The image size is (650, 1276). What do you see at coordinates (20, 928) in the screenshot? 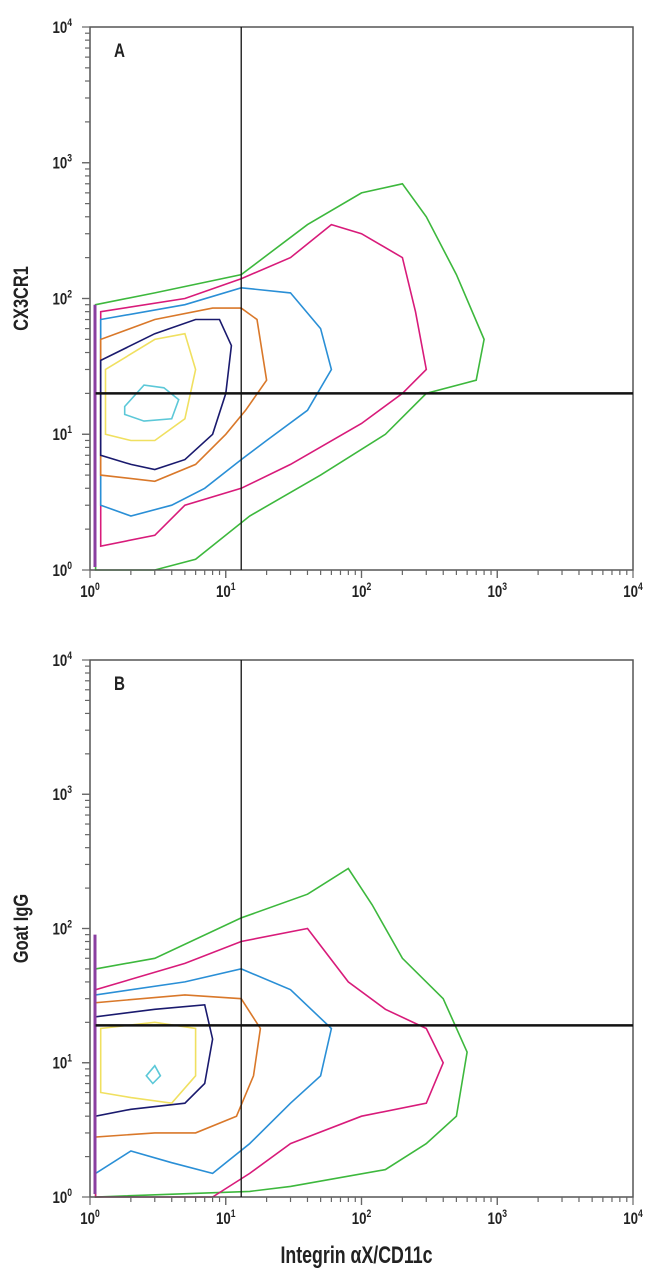
I see `y-axis-label: Goat IgG` at bounding box center [20, 928].